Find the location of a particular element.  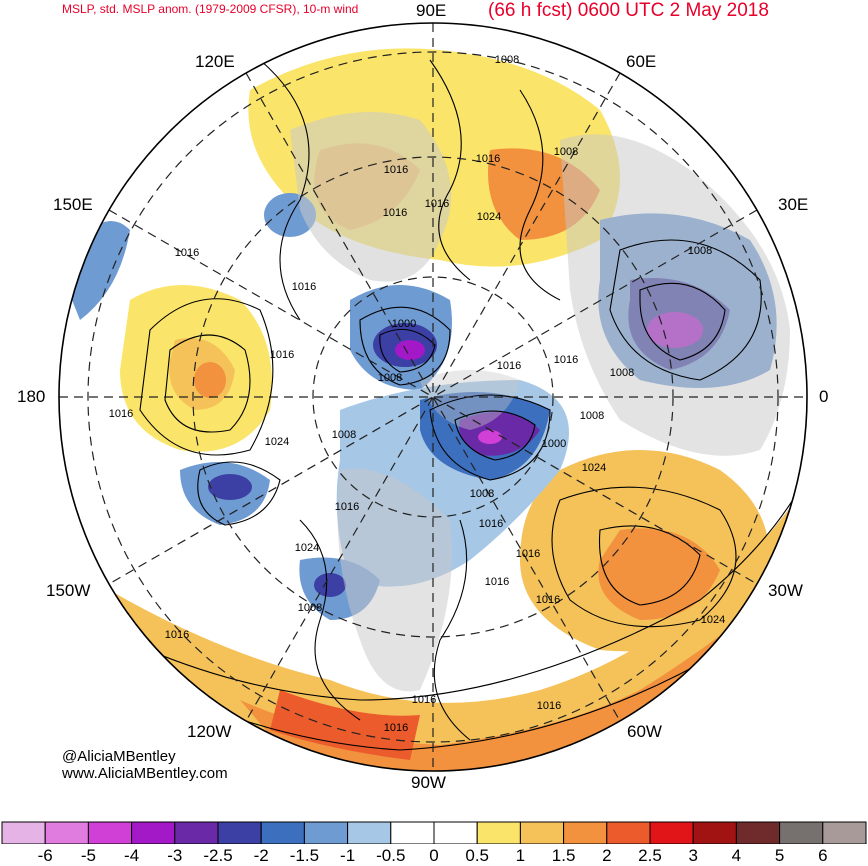

colorbar-label: 1.5 is located at coordinates (563, 855).